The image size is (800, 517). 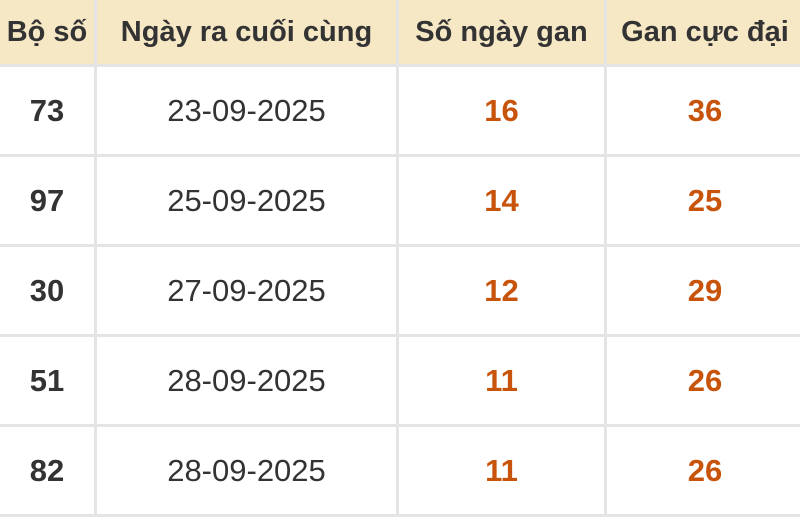 I want to click on bo-so-cell: 97, so click(x=48, y=201).